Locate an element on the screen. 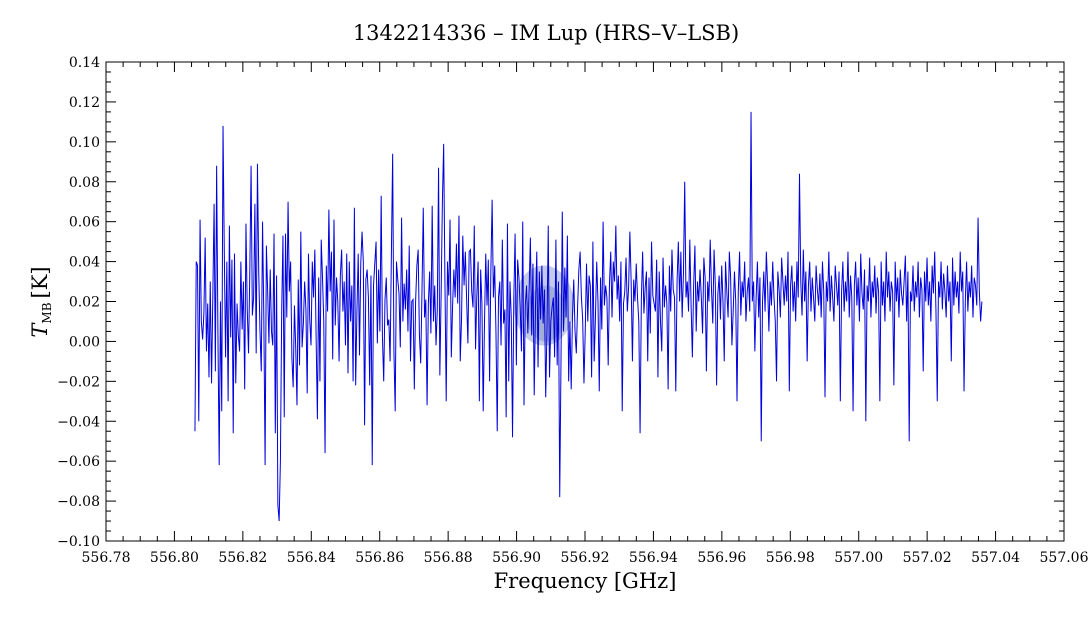 The image size is (1090, 618). y-tick-label: 0.06 is located at coordinates (84, 223).